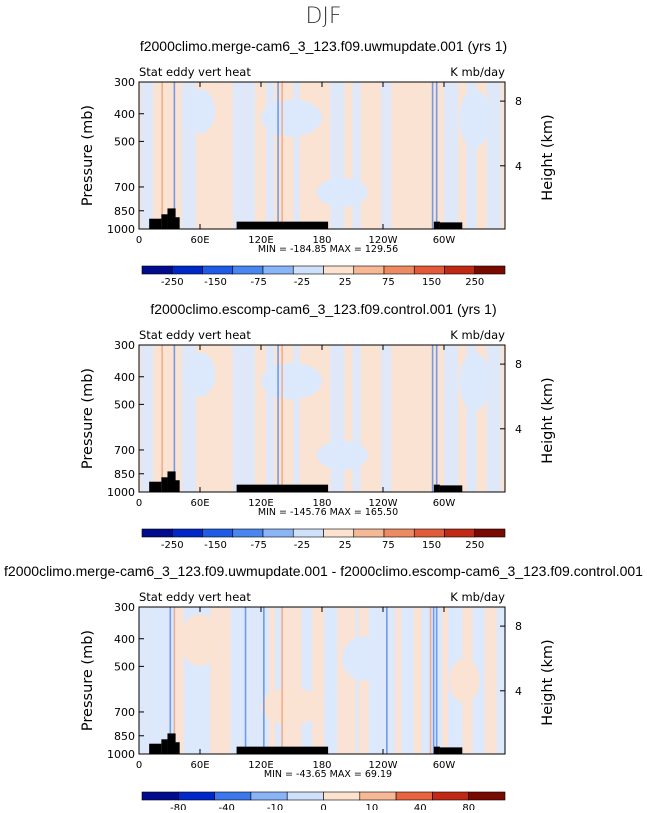 The image size is (647, 813). What do you see at coordinates (322, 155) in the screenshot?
I see `field-layer` at bounding box center [322, 155].